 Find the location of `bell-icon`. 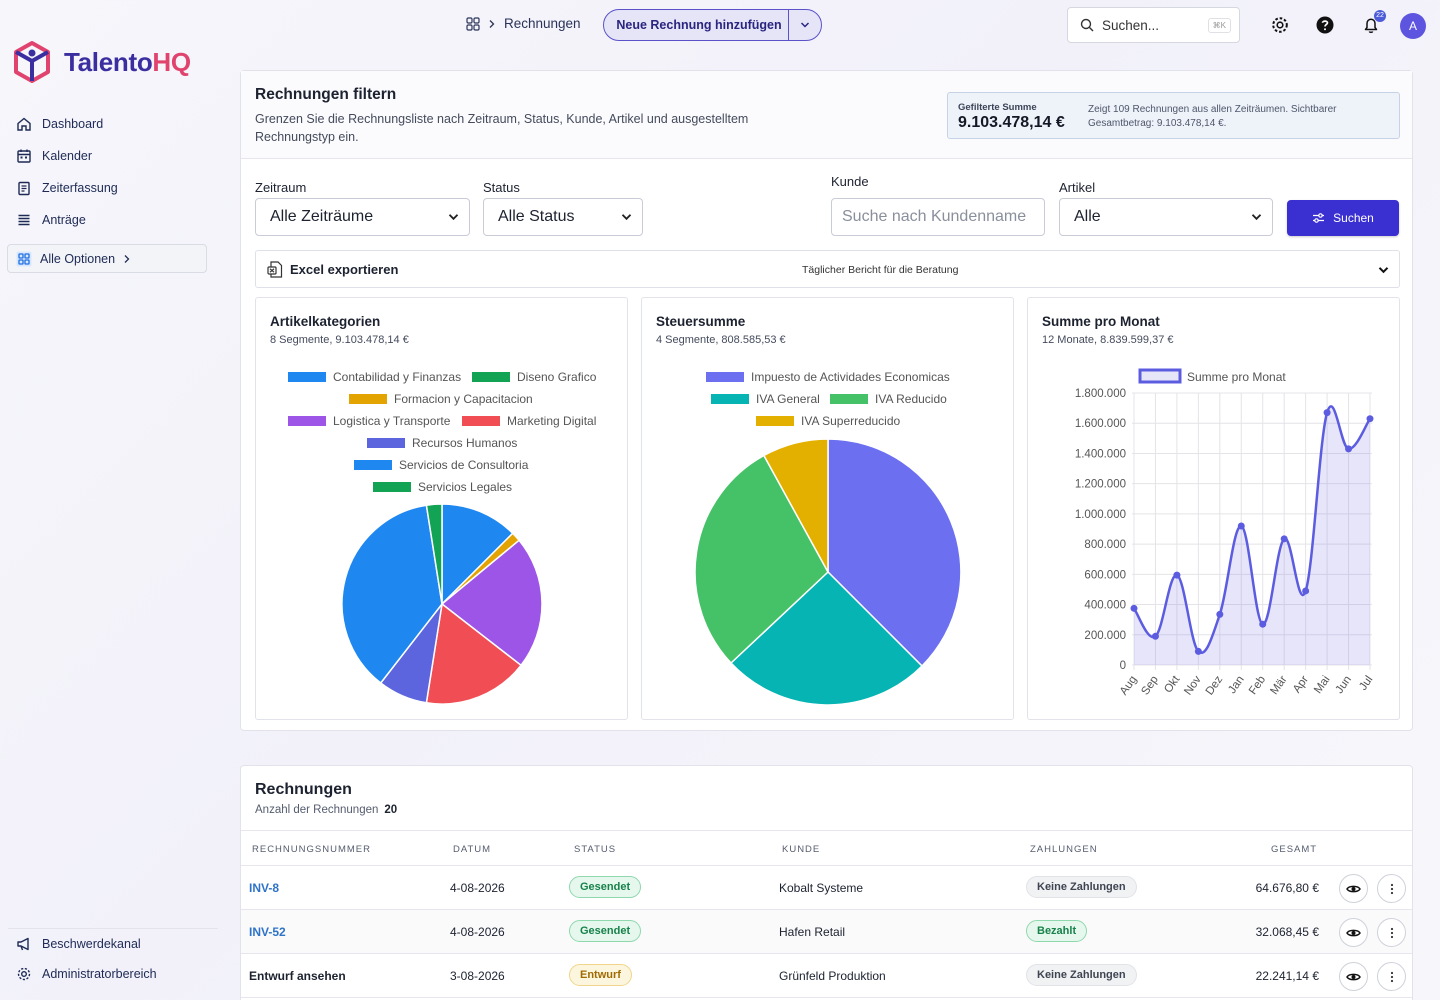

bell-icon is located at coordinates (1371, 25).